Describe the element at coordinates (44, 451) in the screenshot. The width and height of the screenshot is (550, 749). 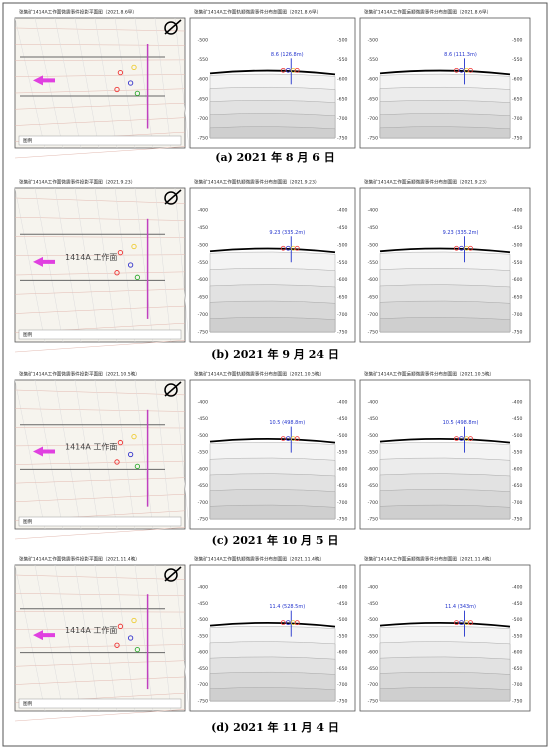
I see `advance-arrow` at that location.